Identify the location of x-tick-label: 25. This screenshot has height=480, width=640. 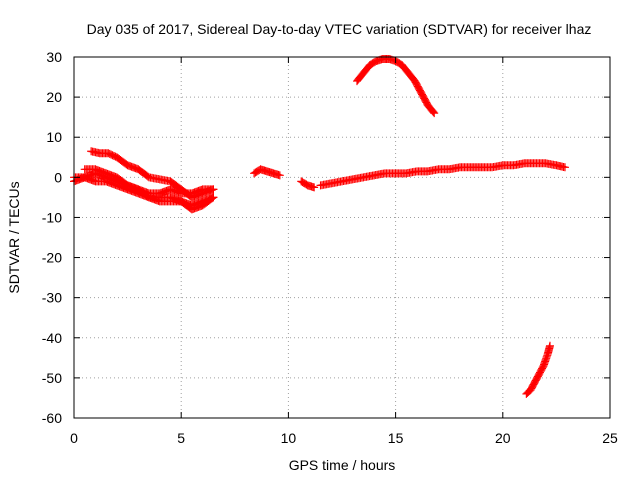
(610, 438).